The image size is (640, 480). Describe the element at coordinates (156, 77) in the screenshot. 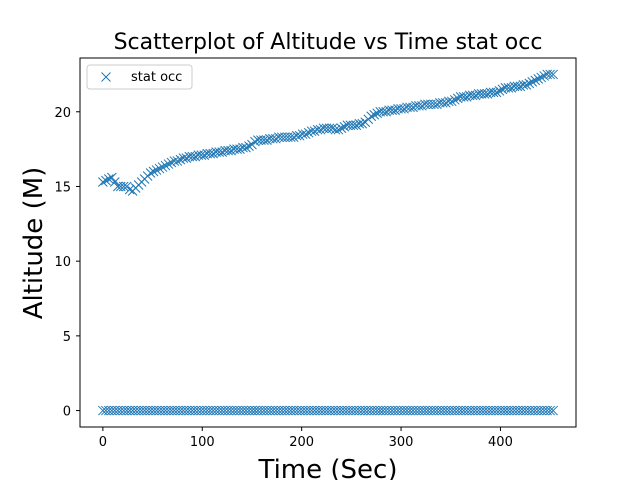

I see `legend-label: stat occ` at that location.